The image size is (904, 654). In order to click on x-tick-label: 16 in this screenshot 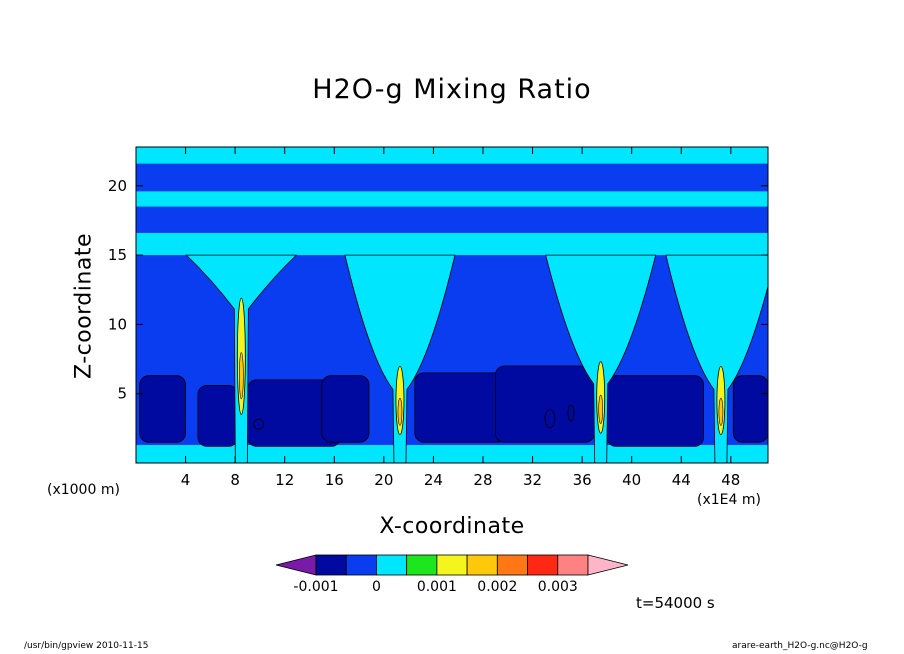, I will do `click(334, 480)`.